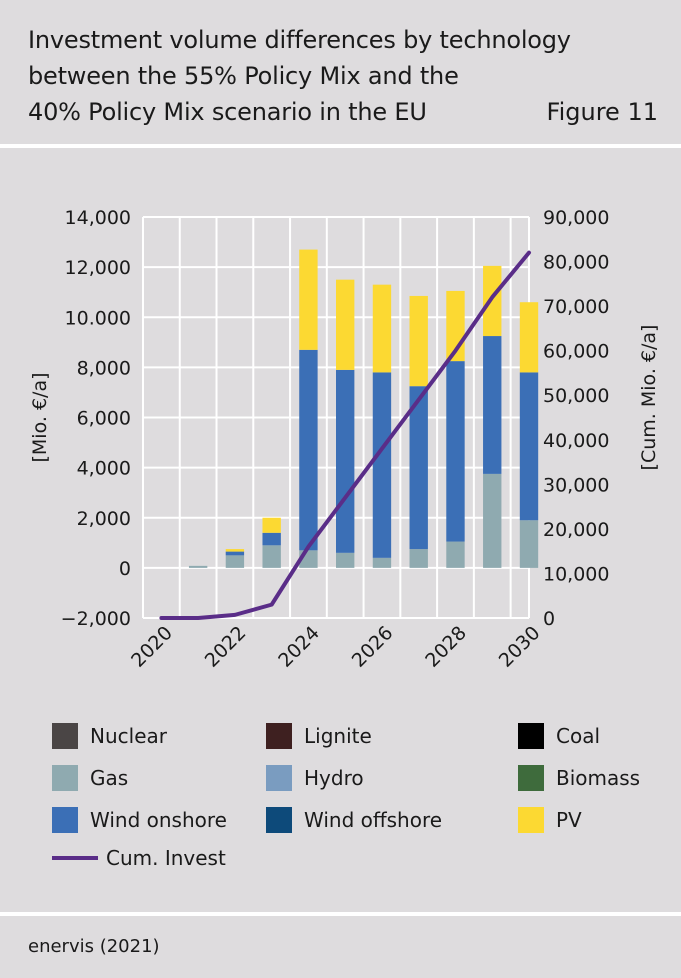  I want to click on legend-item-cum-invest: Cum. Invest, so click(139, 858).